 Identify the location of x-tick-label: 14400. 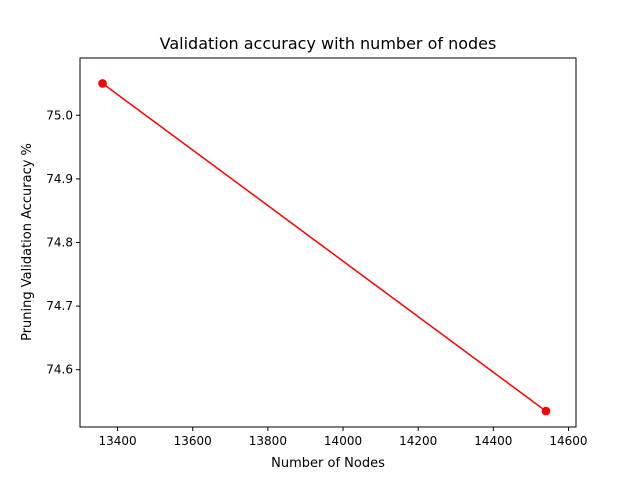
(493, 441).